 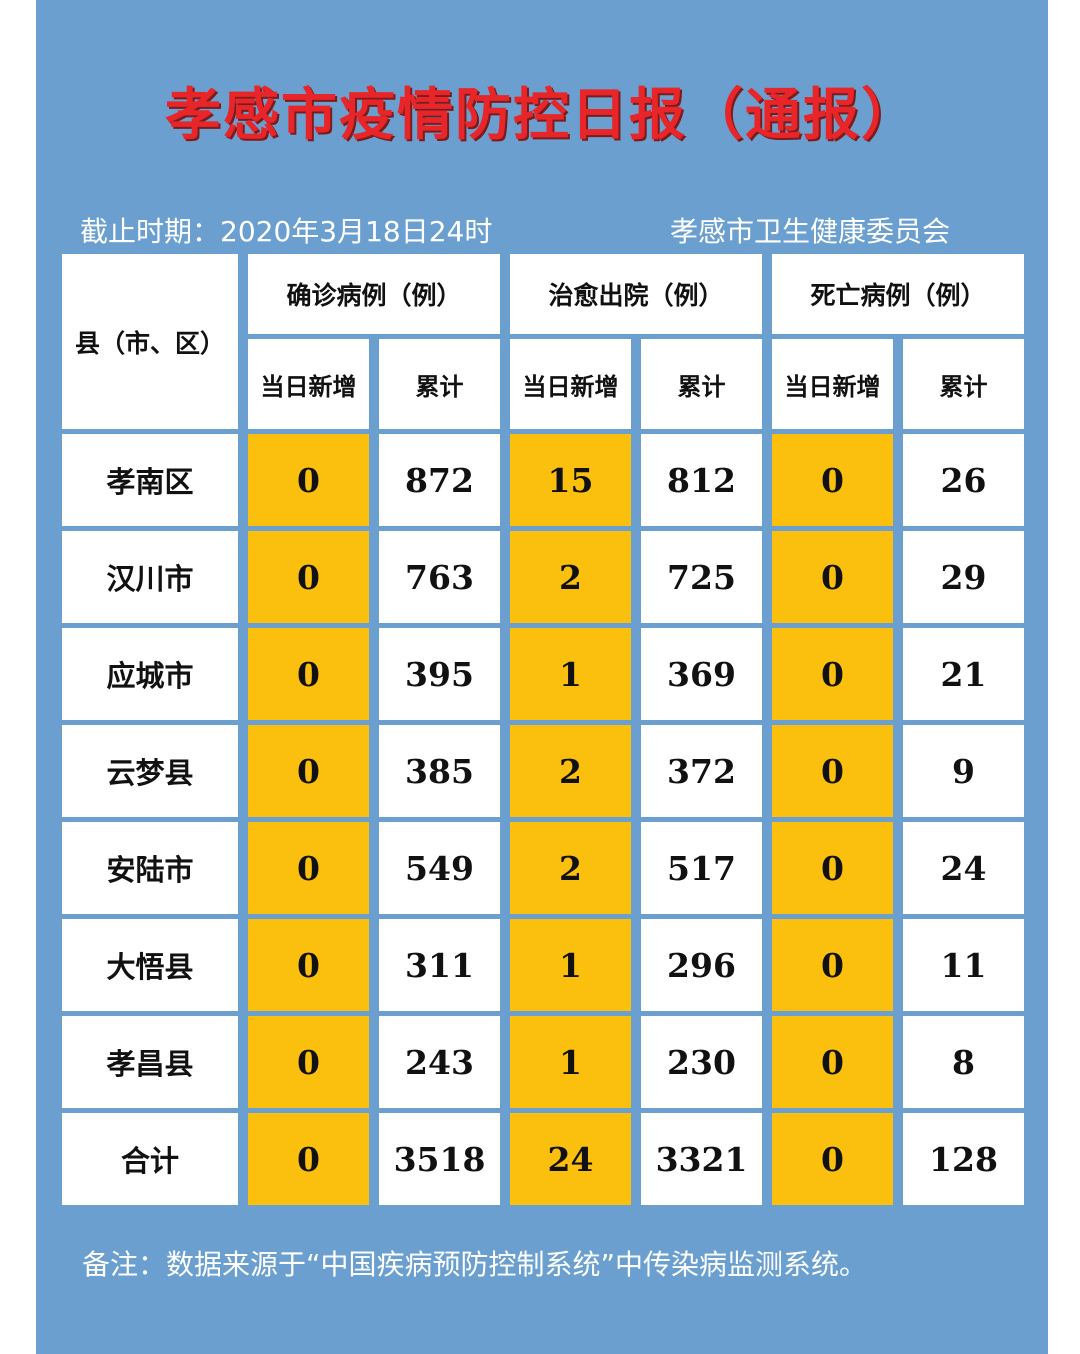 I want to click on report-issuer: 孝感市卫生健康委员会, so click(x=810, y=231).